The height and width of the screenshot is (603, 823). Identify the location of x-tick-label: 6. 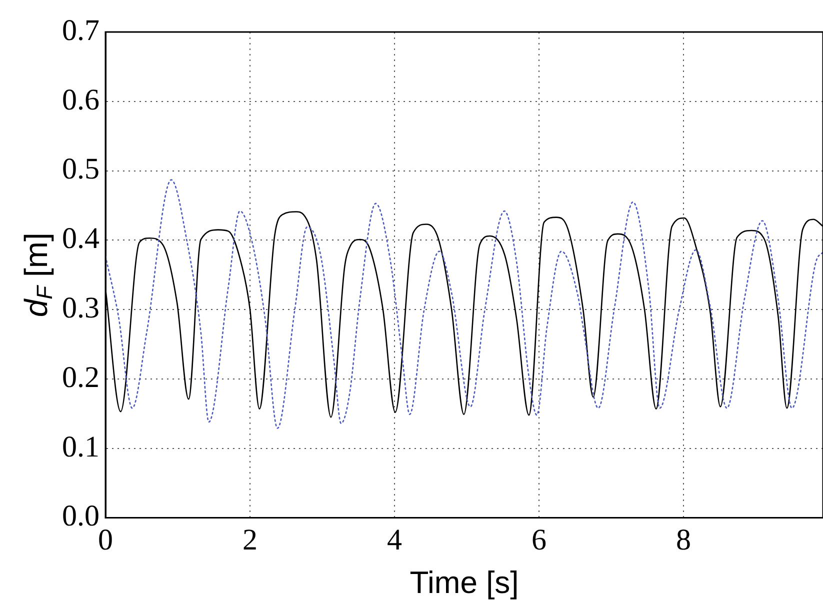
(539, 540).